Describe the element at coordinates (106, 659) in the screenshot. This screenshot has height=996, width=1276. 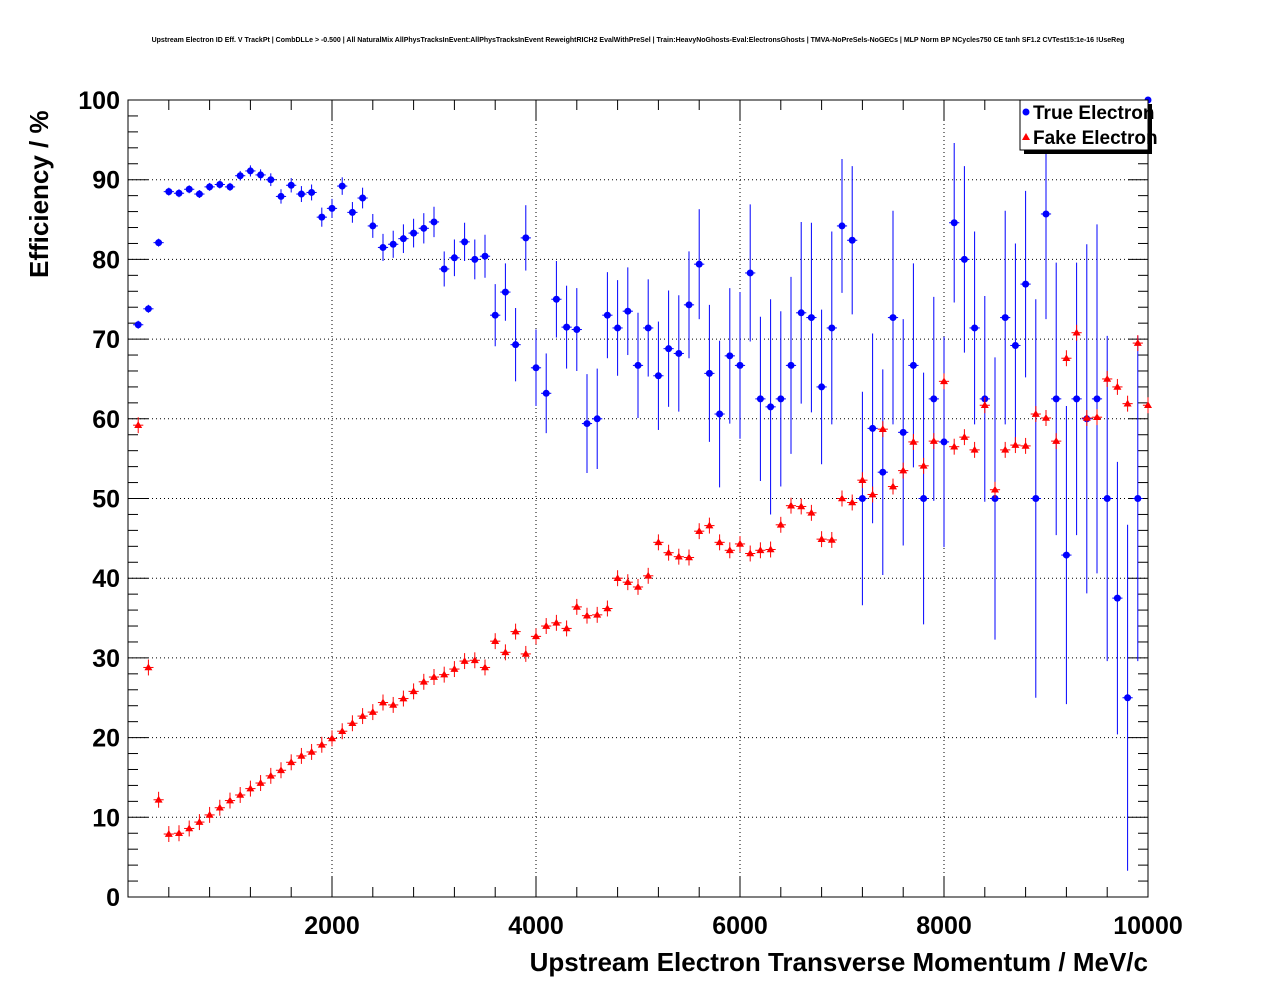
I see `y-tick-label: 30` at that location.